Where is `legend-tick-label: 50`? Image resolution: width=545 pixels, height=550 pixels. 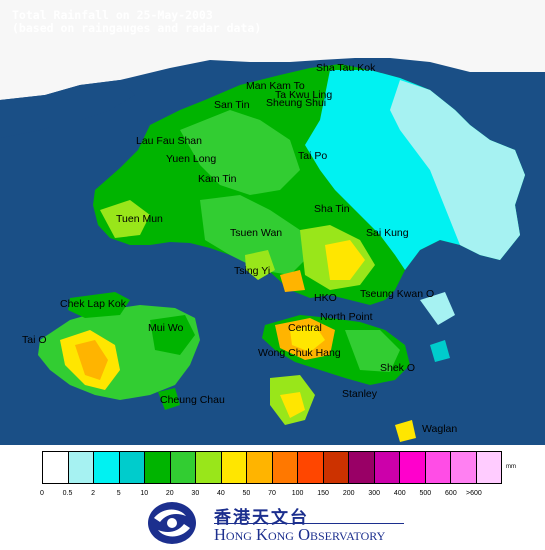 legend-tick-label: 50 is located at coordinates (246, 493).